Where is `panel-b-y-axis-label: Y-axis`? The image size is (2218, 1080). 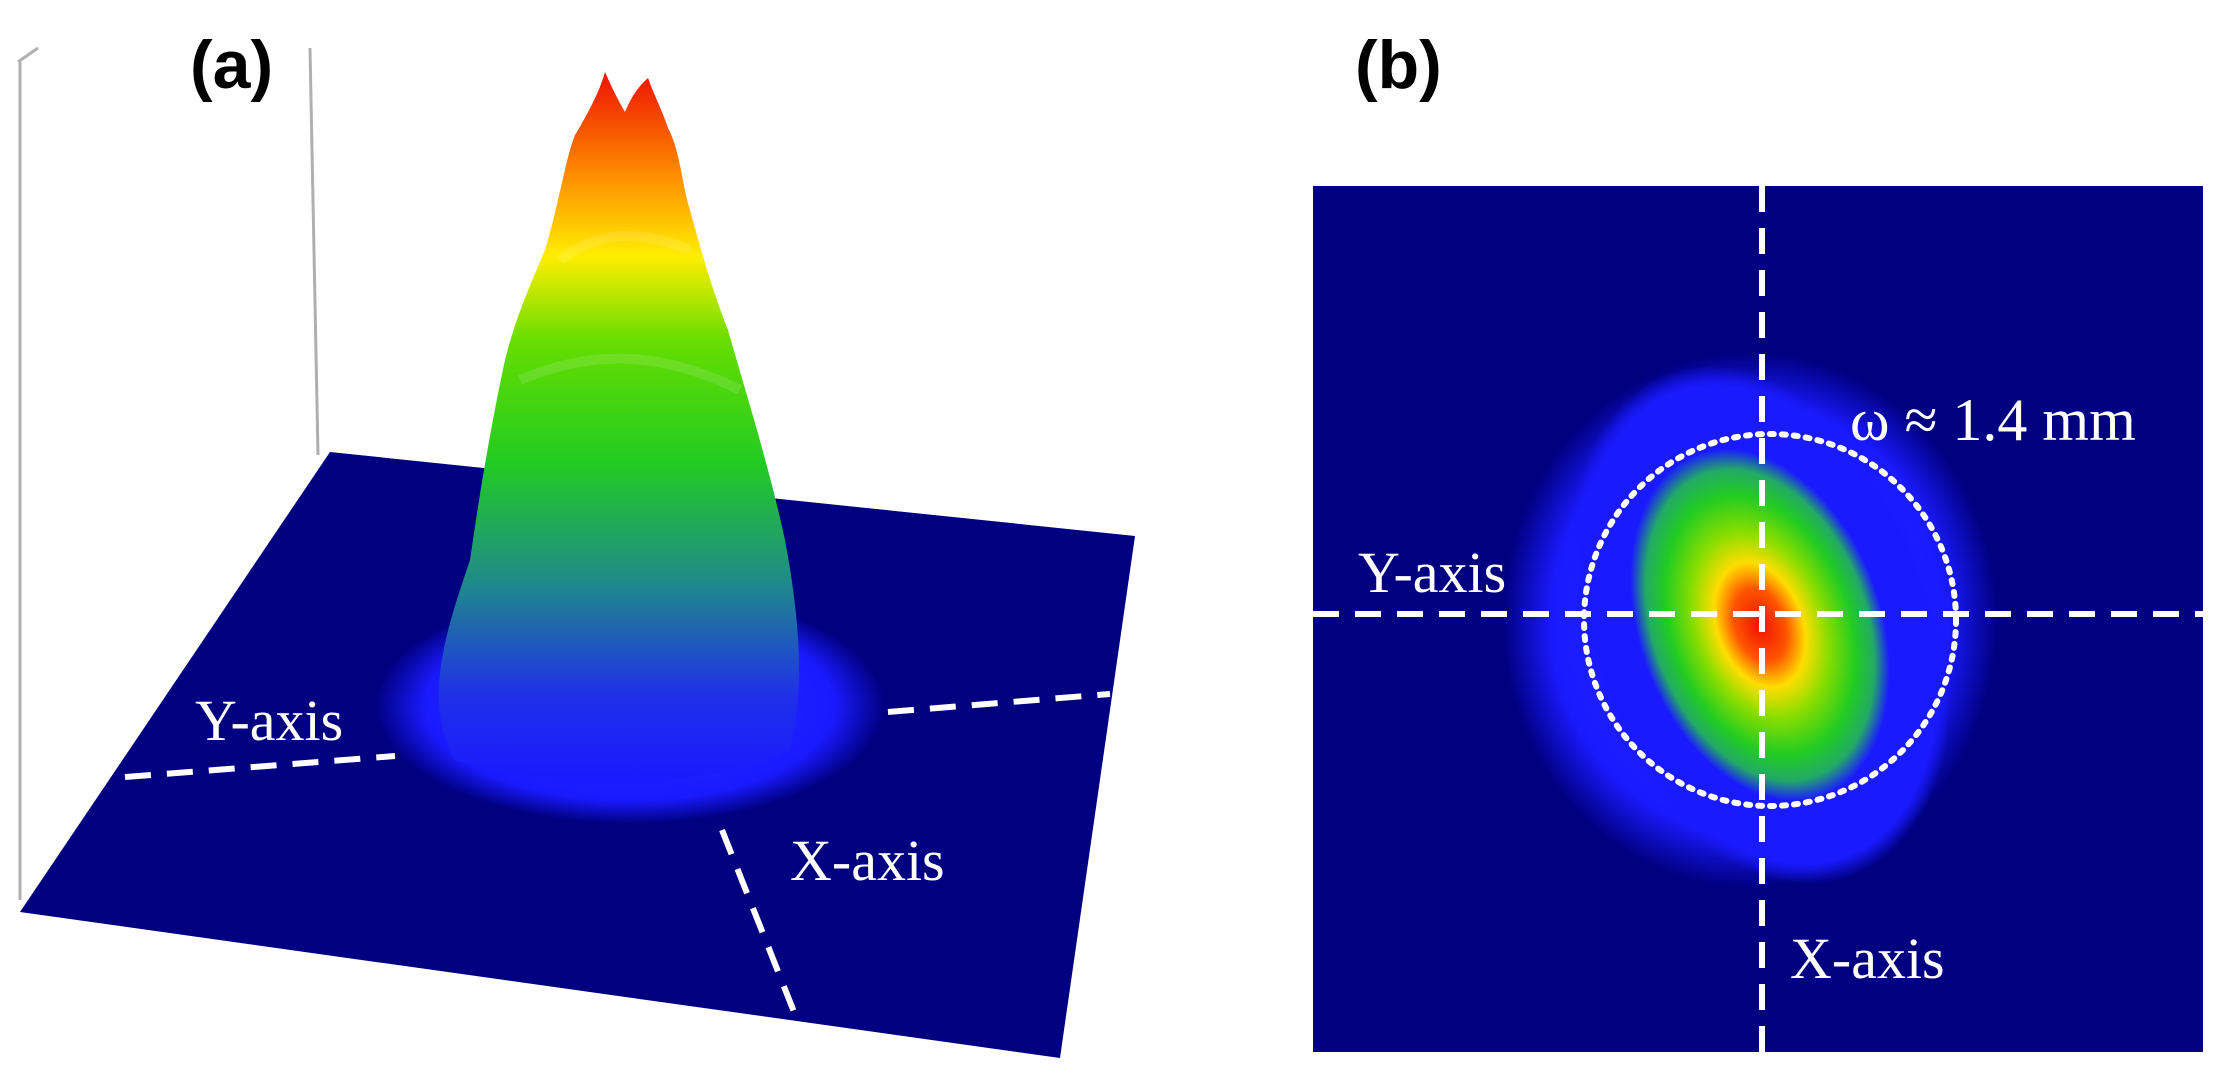
panel-b-y-axis-label: Y-axis is located at coordinates (1432, 572).